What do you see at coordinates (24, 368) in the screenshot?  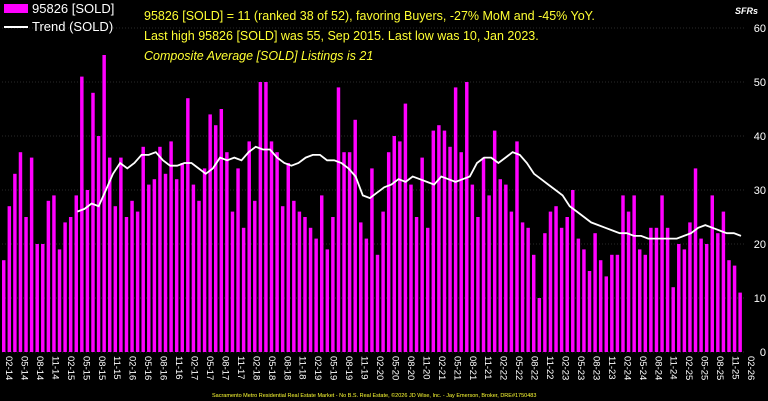 I see `x-tick-label: 05-14` at bounding box center [24, 368].